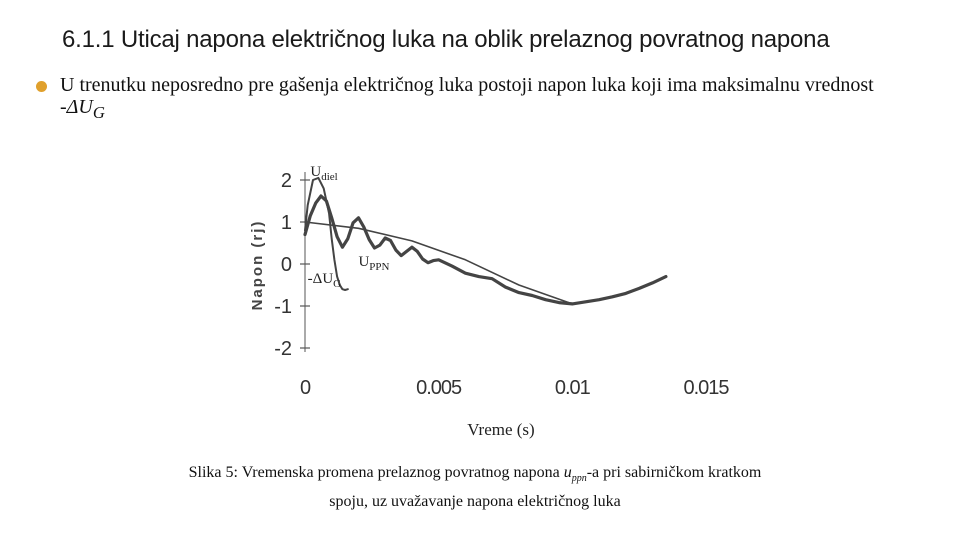  What do you see at coordinates (500, 429) in the screenshot?
I see `x-axis-title: Vreme (s)` at bounding box center [500, 429].